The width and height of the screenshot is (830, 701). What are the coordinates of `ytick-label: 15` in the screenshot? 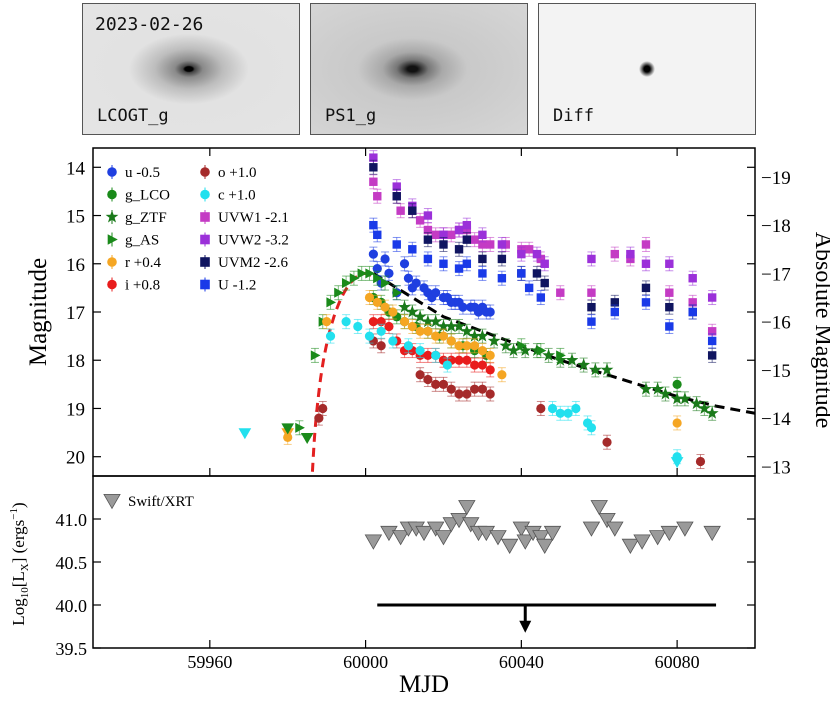 It's located at (75, 217).